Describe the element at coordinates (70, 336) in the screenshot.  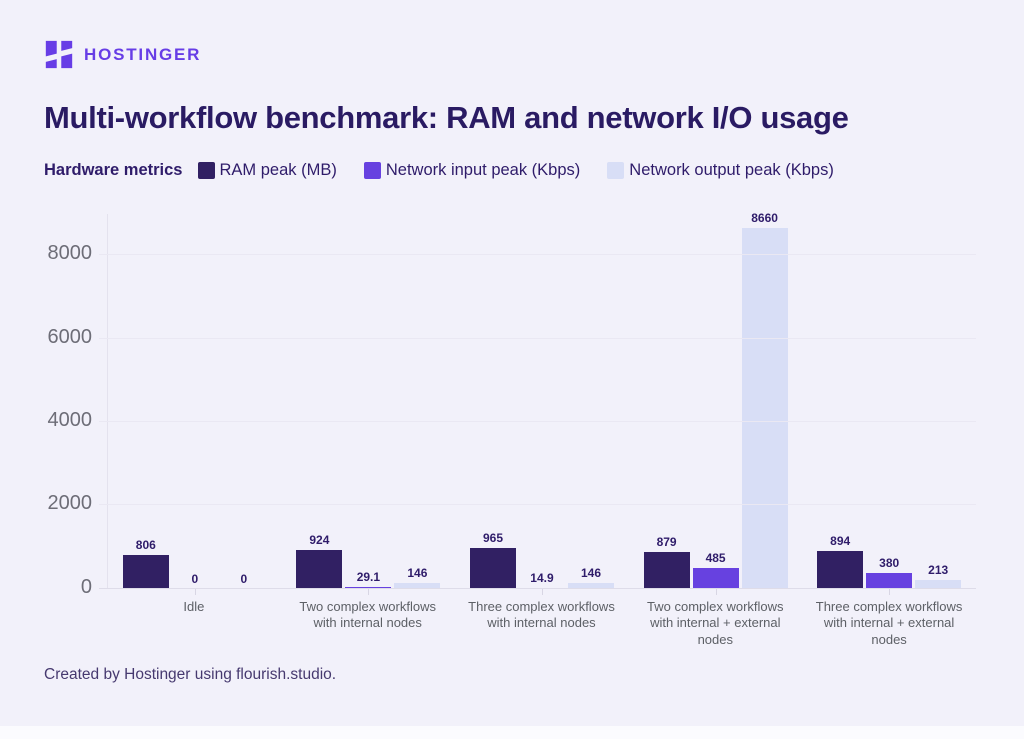
I see `y-tick-label: 6000` at that location.